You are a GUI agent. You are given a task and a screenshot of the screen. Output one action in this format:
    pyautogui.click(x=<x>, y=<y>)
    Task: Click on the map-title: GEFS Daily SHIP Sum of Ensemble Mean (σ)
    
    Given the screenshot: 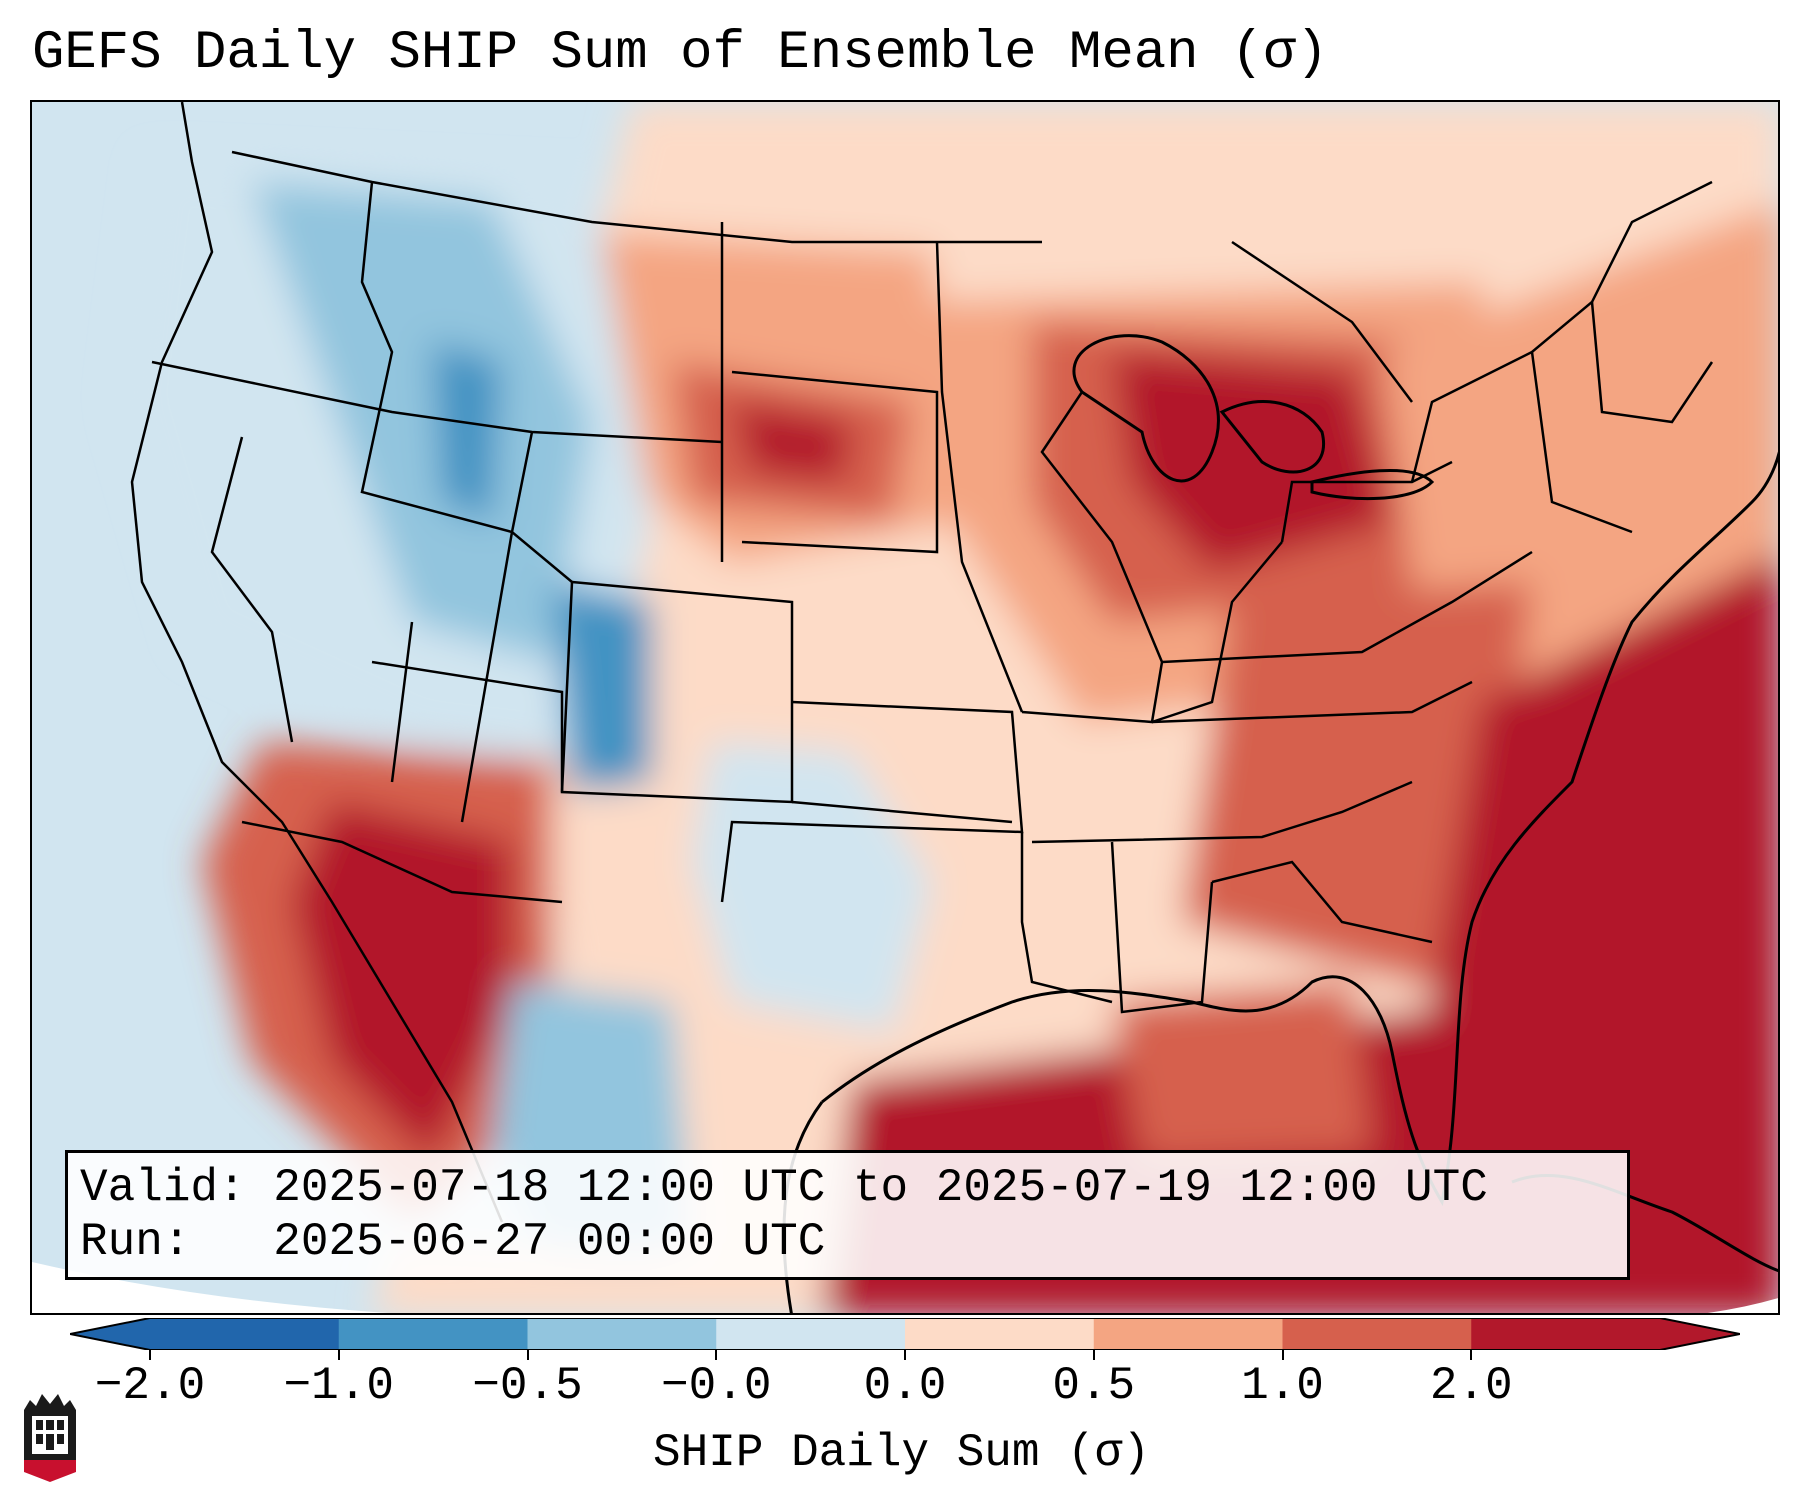 What is the action you would take?
    pyautogui.click(x=680, y=53)
    